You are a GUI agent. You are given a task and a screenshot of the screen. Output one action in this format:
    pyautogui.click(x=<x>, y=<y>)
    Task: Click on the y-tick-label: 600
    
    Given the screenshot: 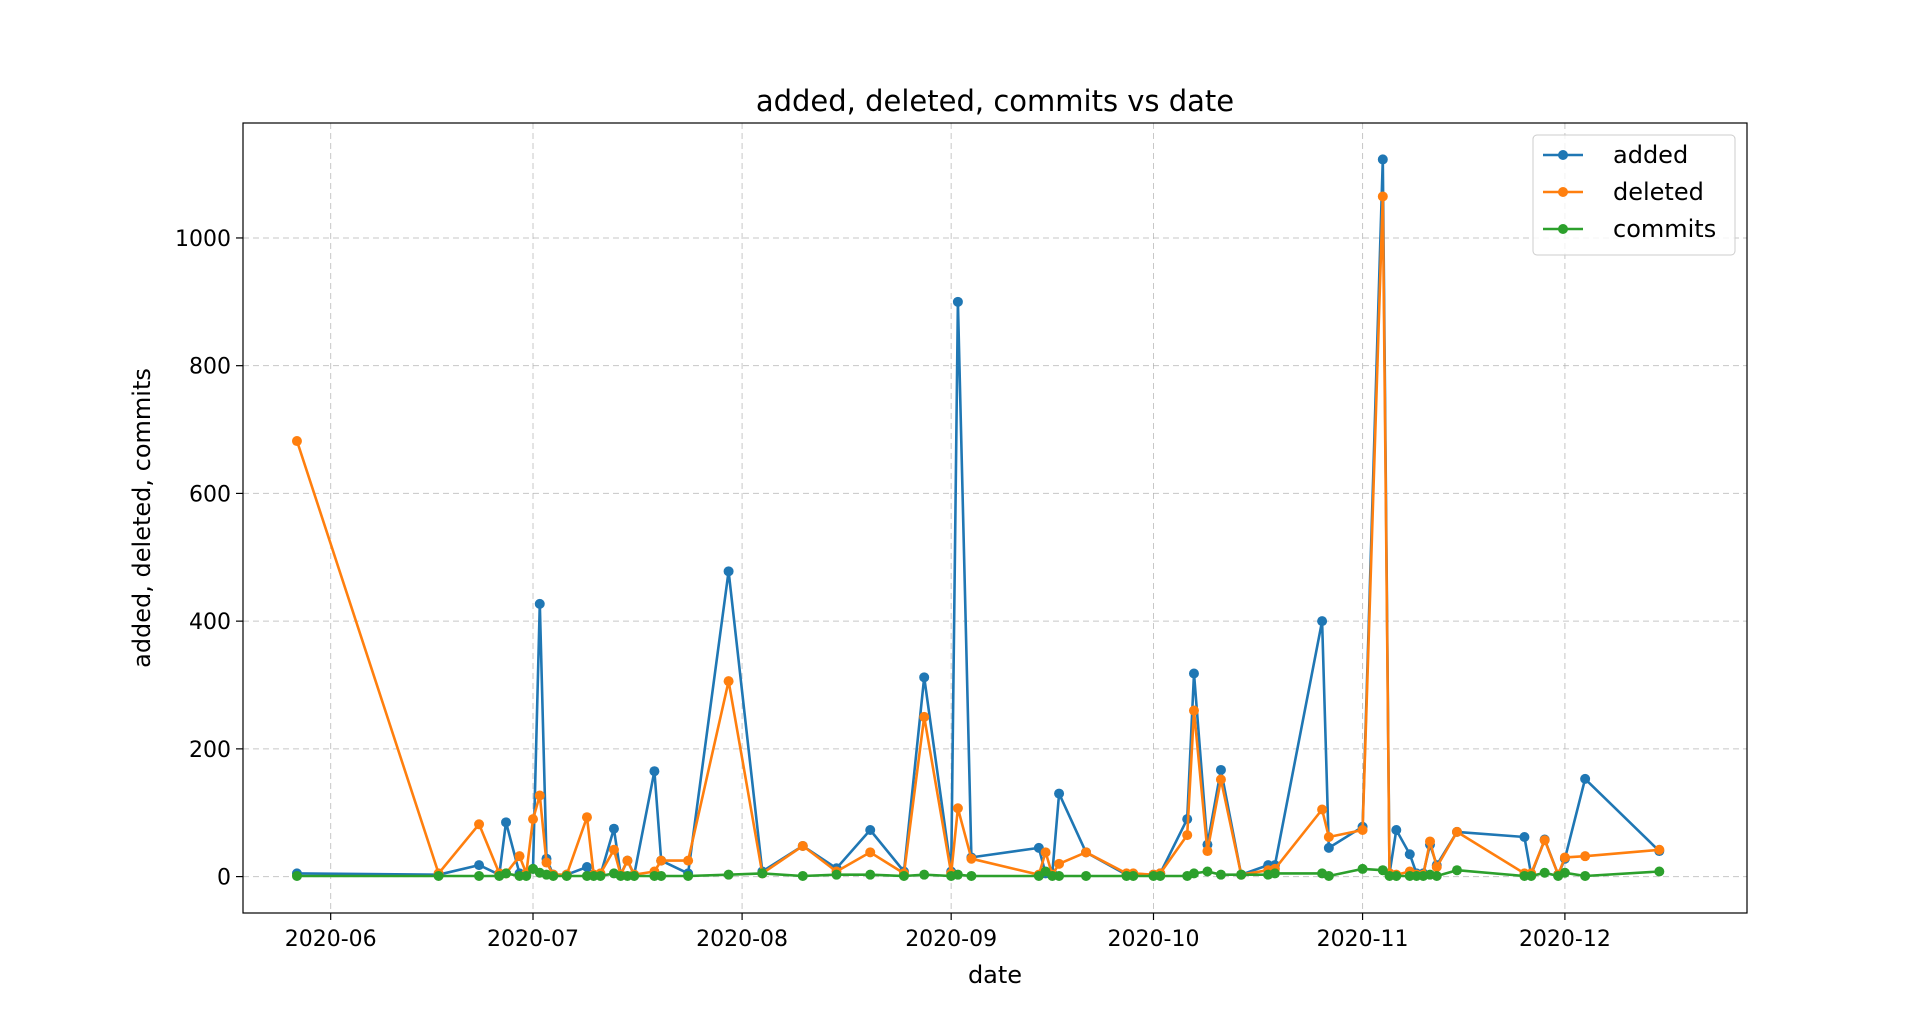 What is the action you would take?
    pyautogui.click(x=210, y=494)
    